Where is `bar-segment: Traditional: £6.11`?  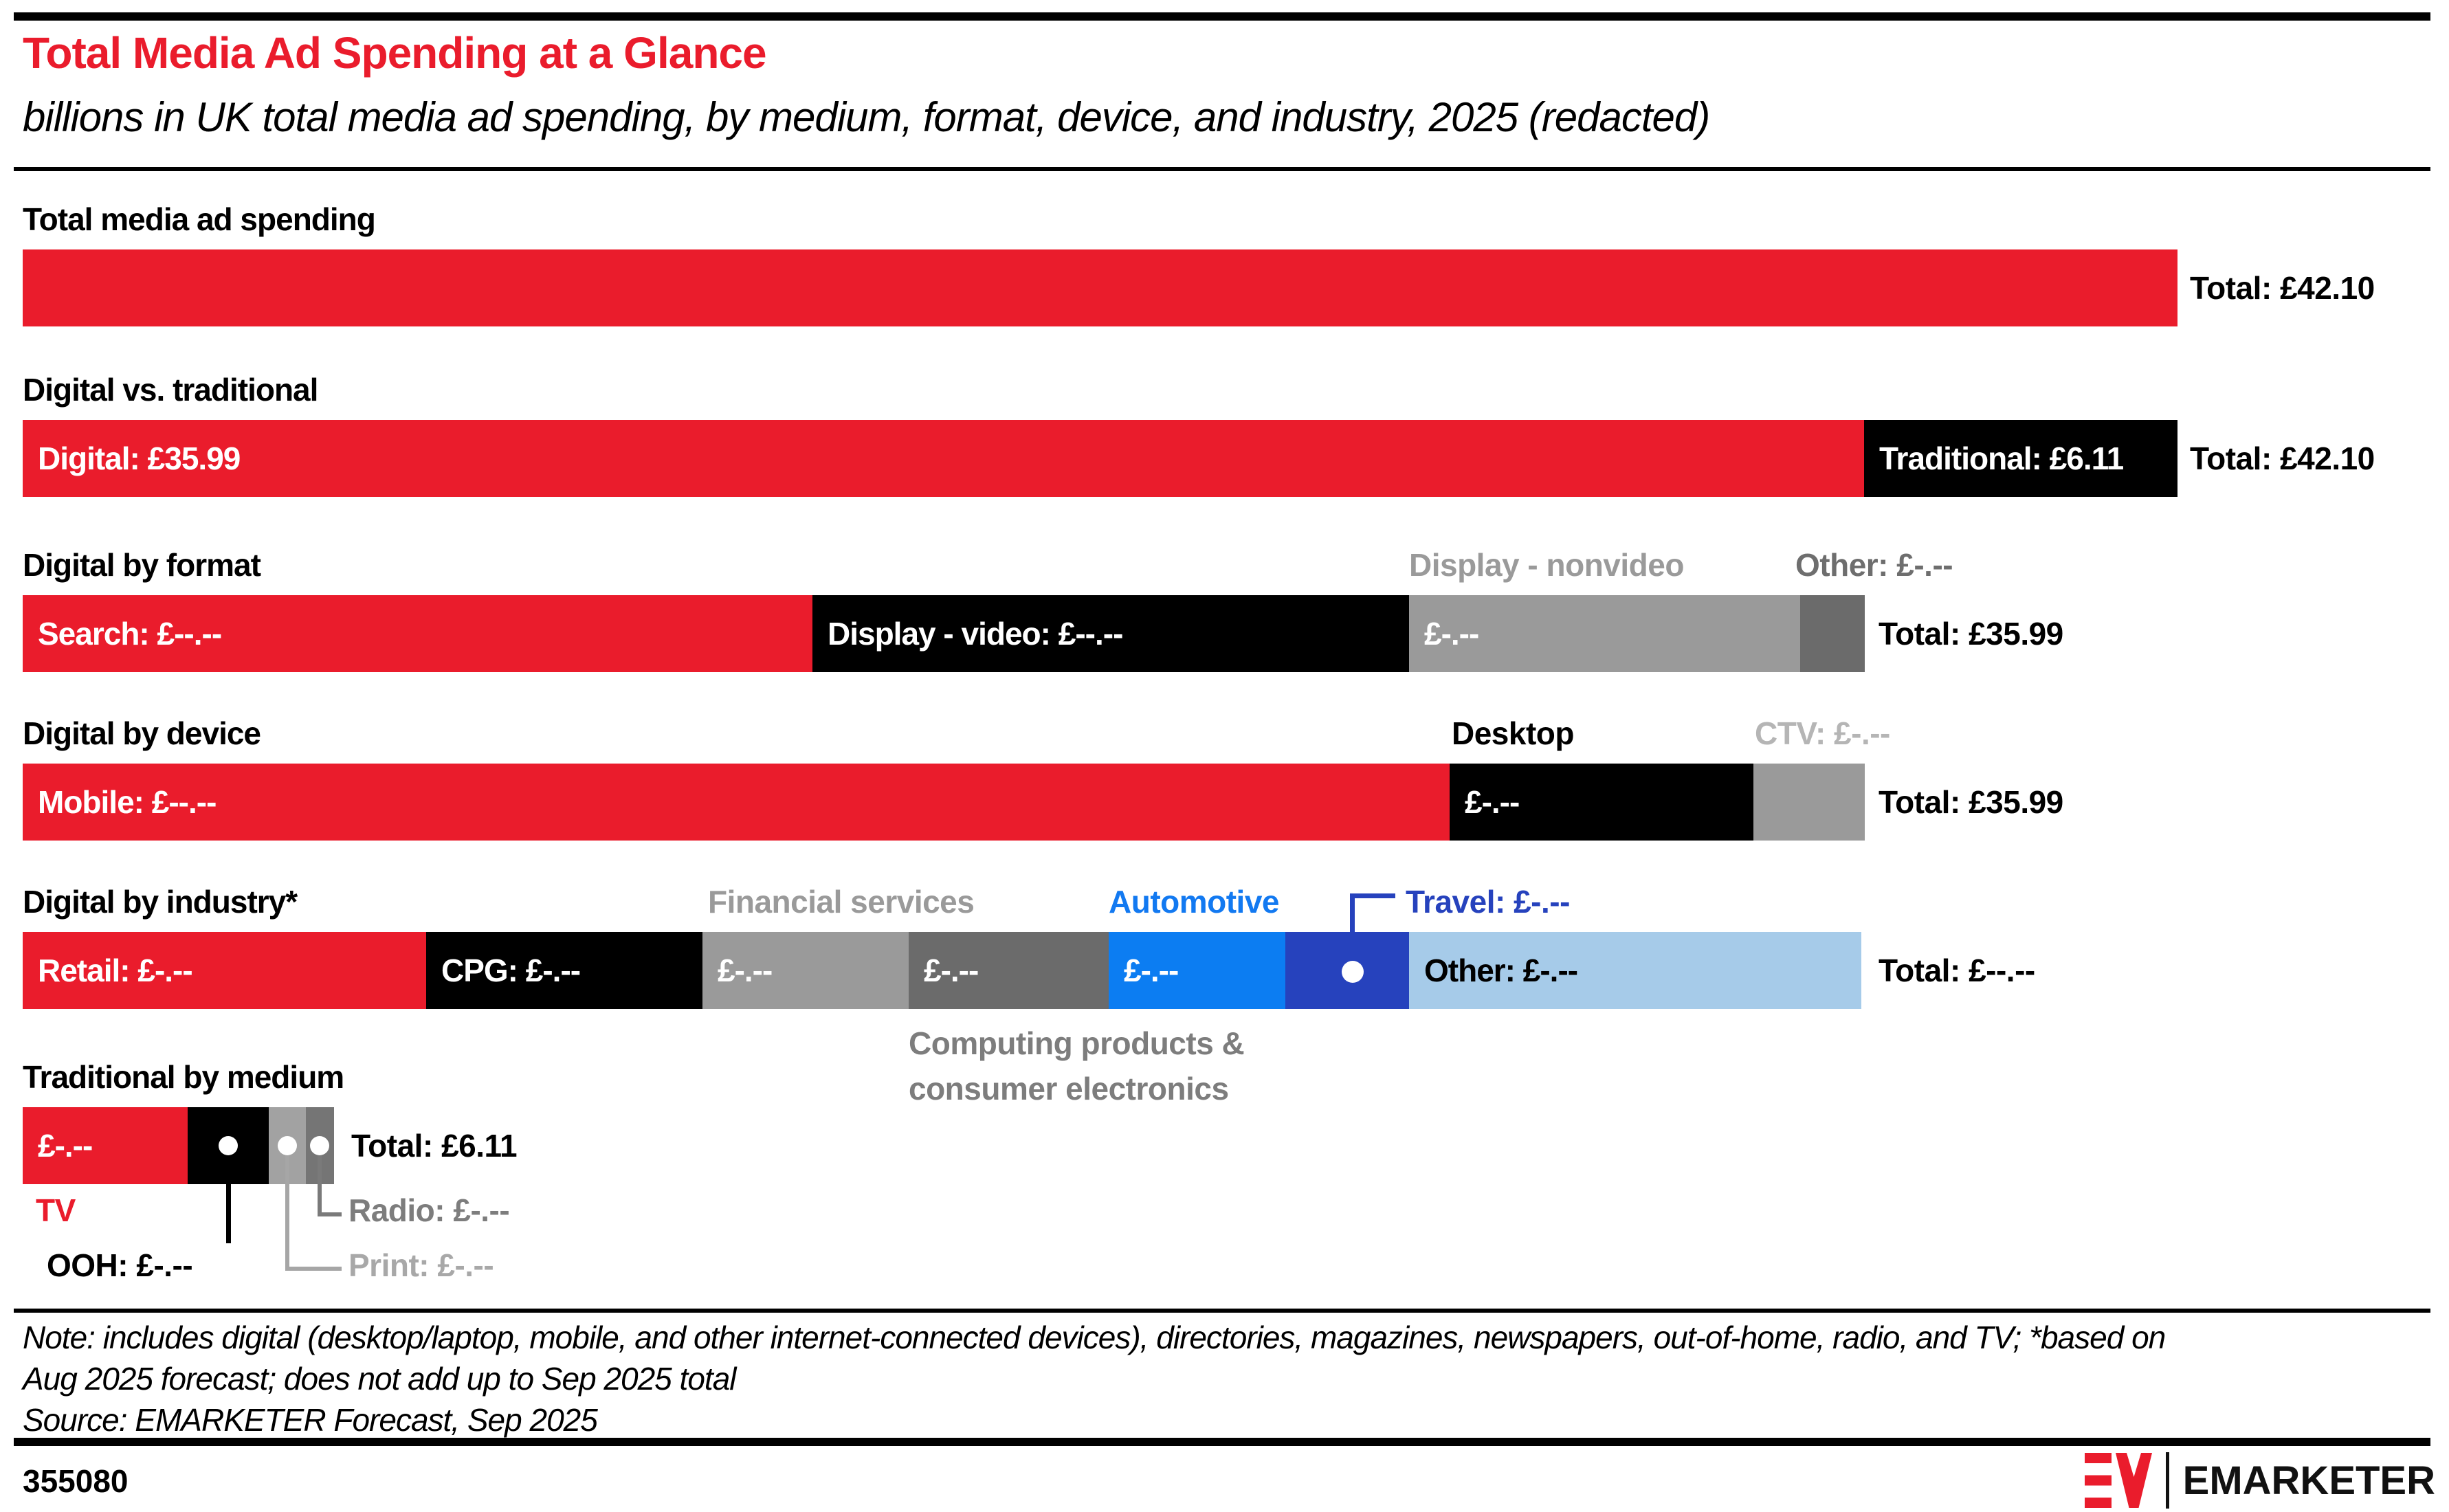
bar-segment: Traditional: £6.11 is located at coordinates (2020, 458).